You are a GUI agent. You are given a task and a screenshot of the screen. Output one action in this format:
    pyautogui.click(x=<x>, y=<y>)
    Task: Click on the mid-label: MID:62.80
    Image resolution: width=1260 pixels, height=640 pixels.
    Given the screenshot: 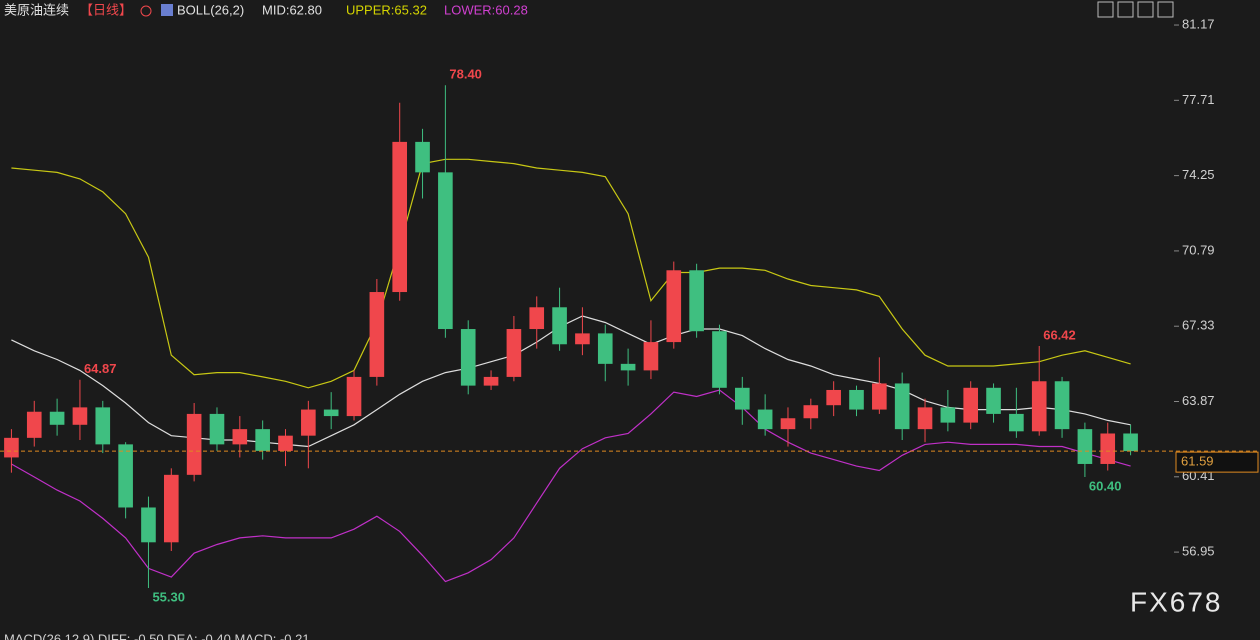 What is the action you would take?
    pyautogui.click(x=292, y=9)
    